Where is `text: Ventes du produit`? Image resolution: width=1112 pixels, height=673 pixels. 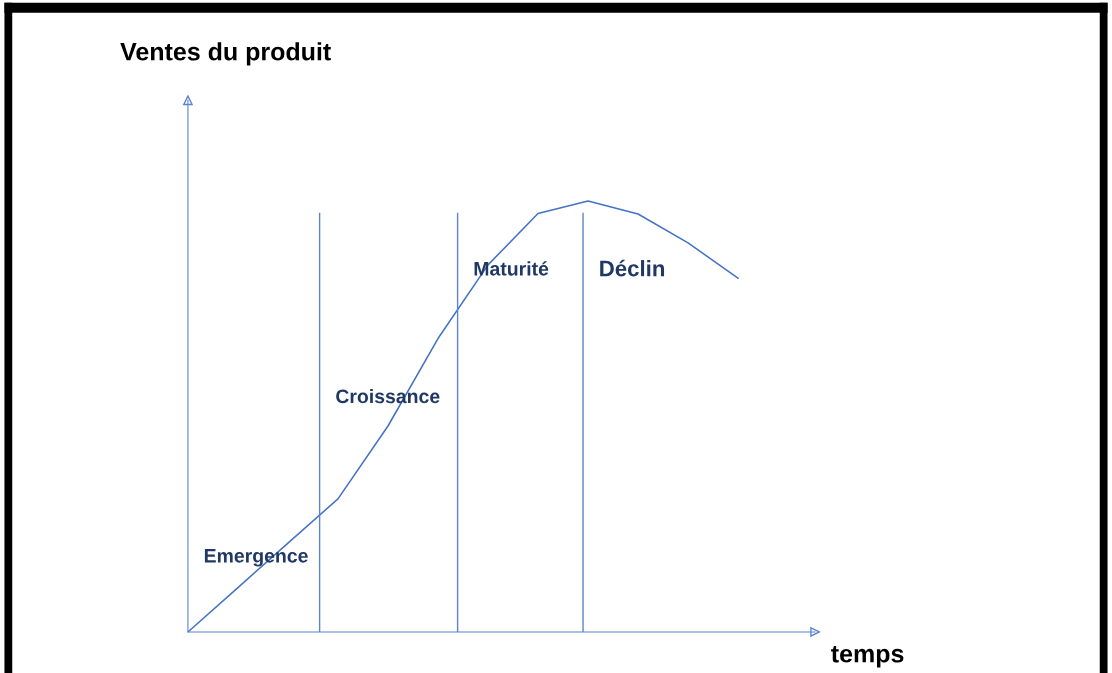 text: Ventes du produit is located at coordinates (225, 54).